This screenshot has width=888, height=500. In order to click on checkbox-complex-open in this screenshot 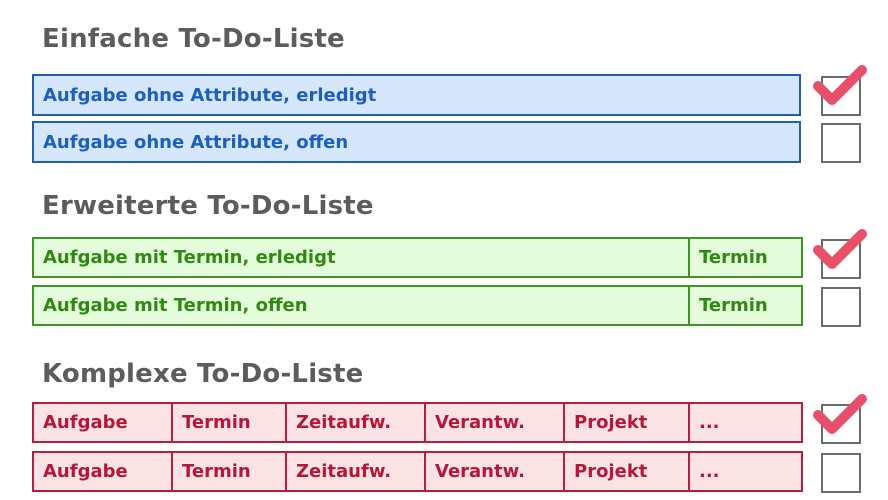, I will do `click(841, 473)`.